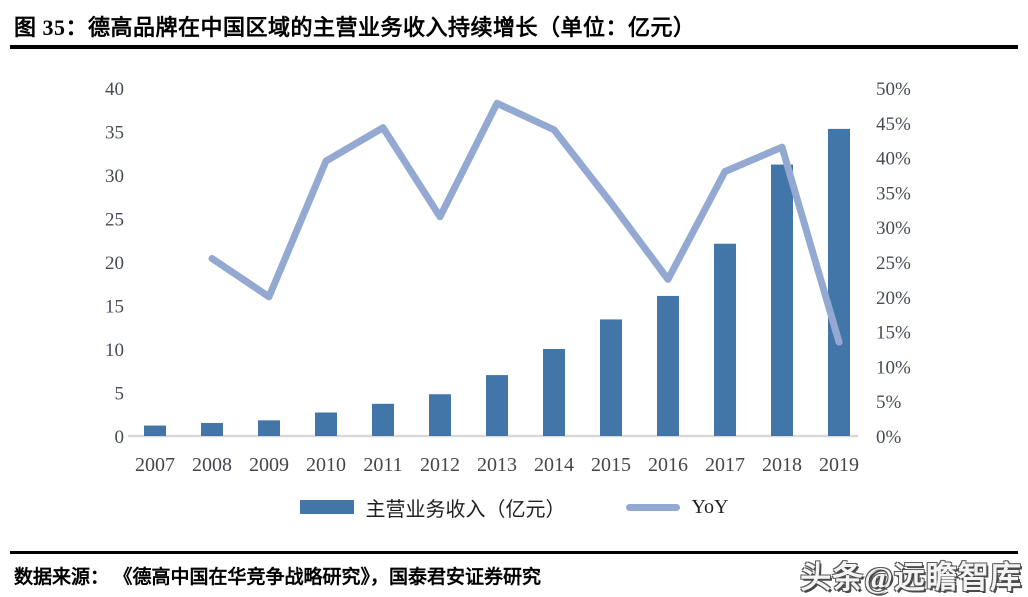  What do you see at coordinates (611, 465) in the screenshot?
I see `x-axis-label-2015: 2015` at bounding box center [611, 465].